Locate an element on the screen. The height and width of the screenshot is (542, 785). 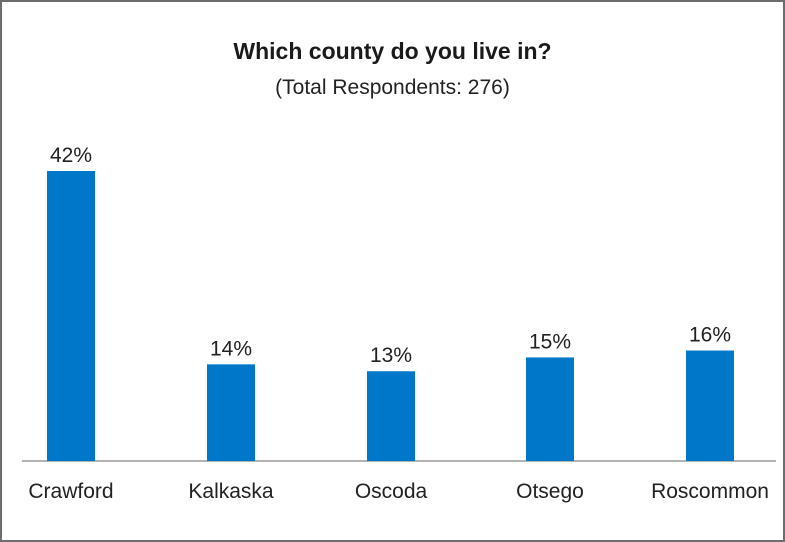
category-label-kalkaska: Kalkaska is located at coordinates (231, 491).